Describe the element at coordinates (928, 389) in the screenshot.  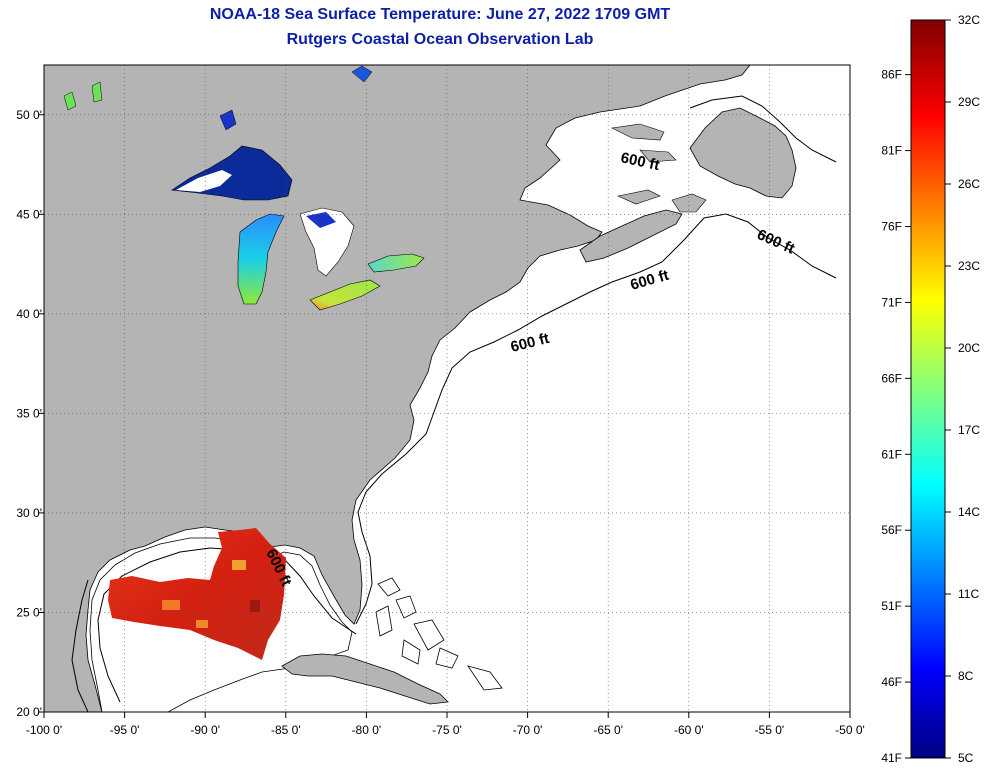
I see `colorbar-gradient` at that location.